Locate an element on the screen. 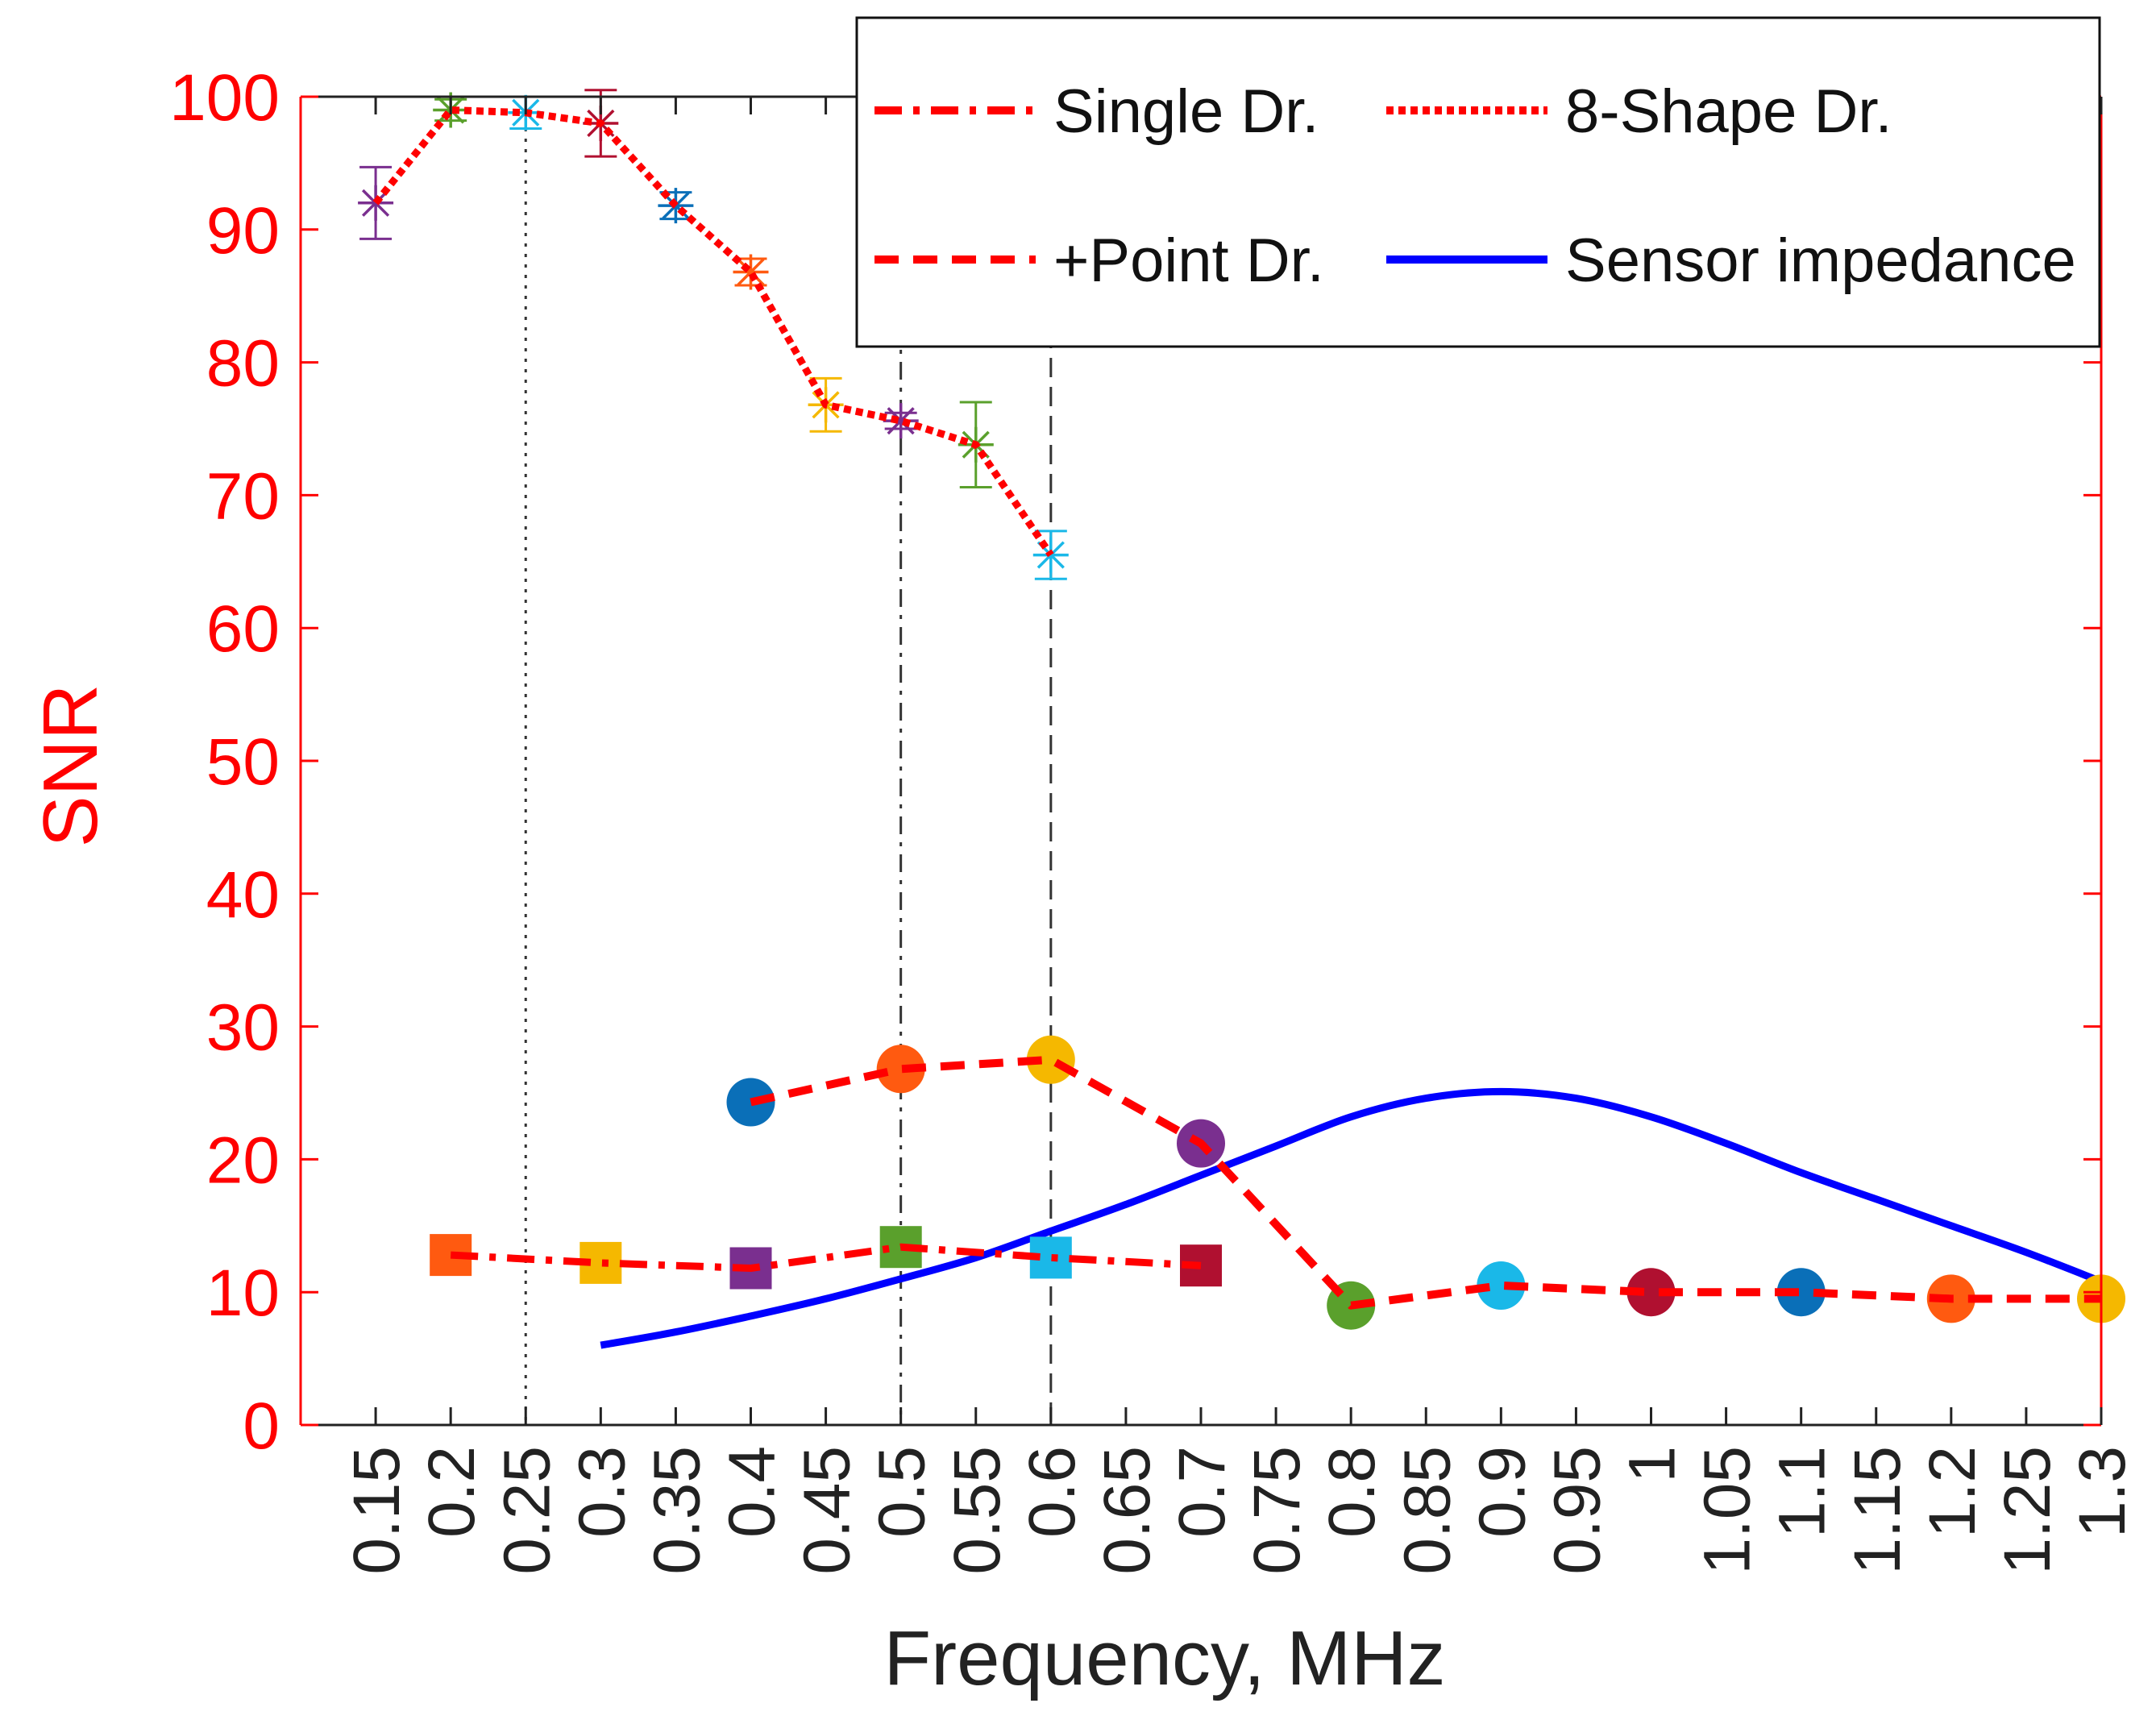 This screenshot has height=1724, width=2156. y-tick-label: 20 is located at coordinates (243, 1160).